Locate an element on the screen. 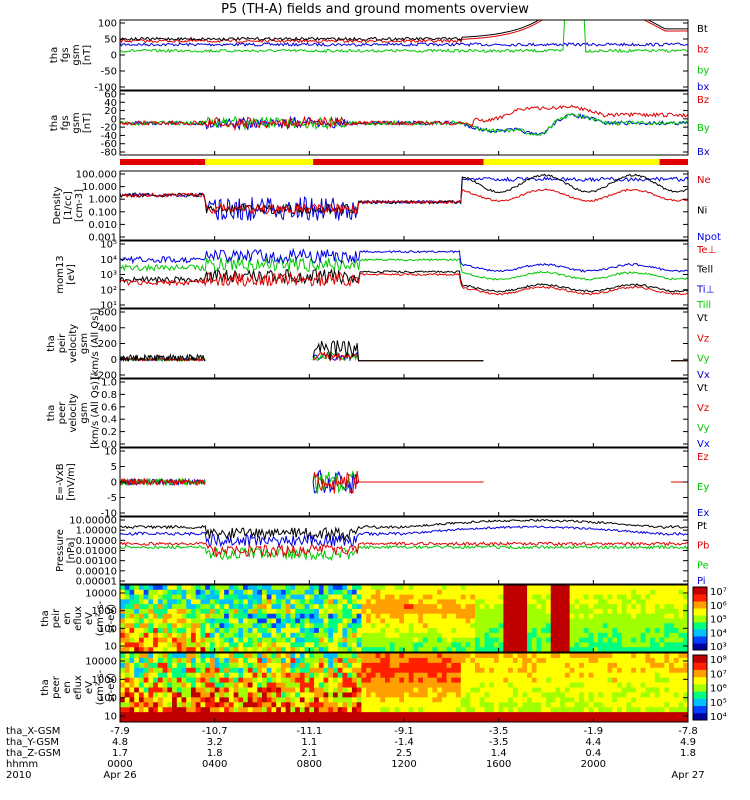  y-tick-label: 10³ is located at coordinates (108, 275).